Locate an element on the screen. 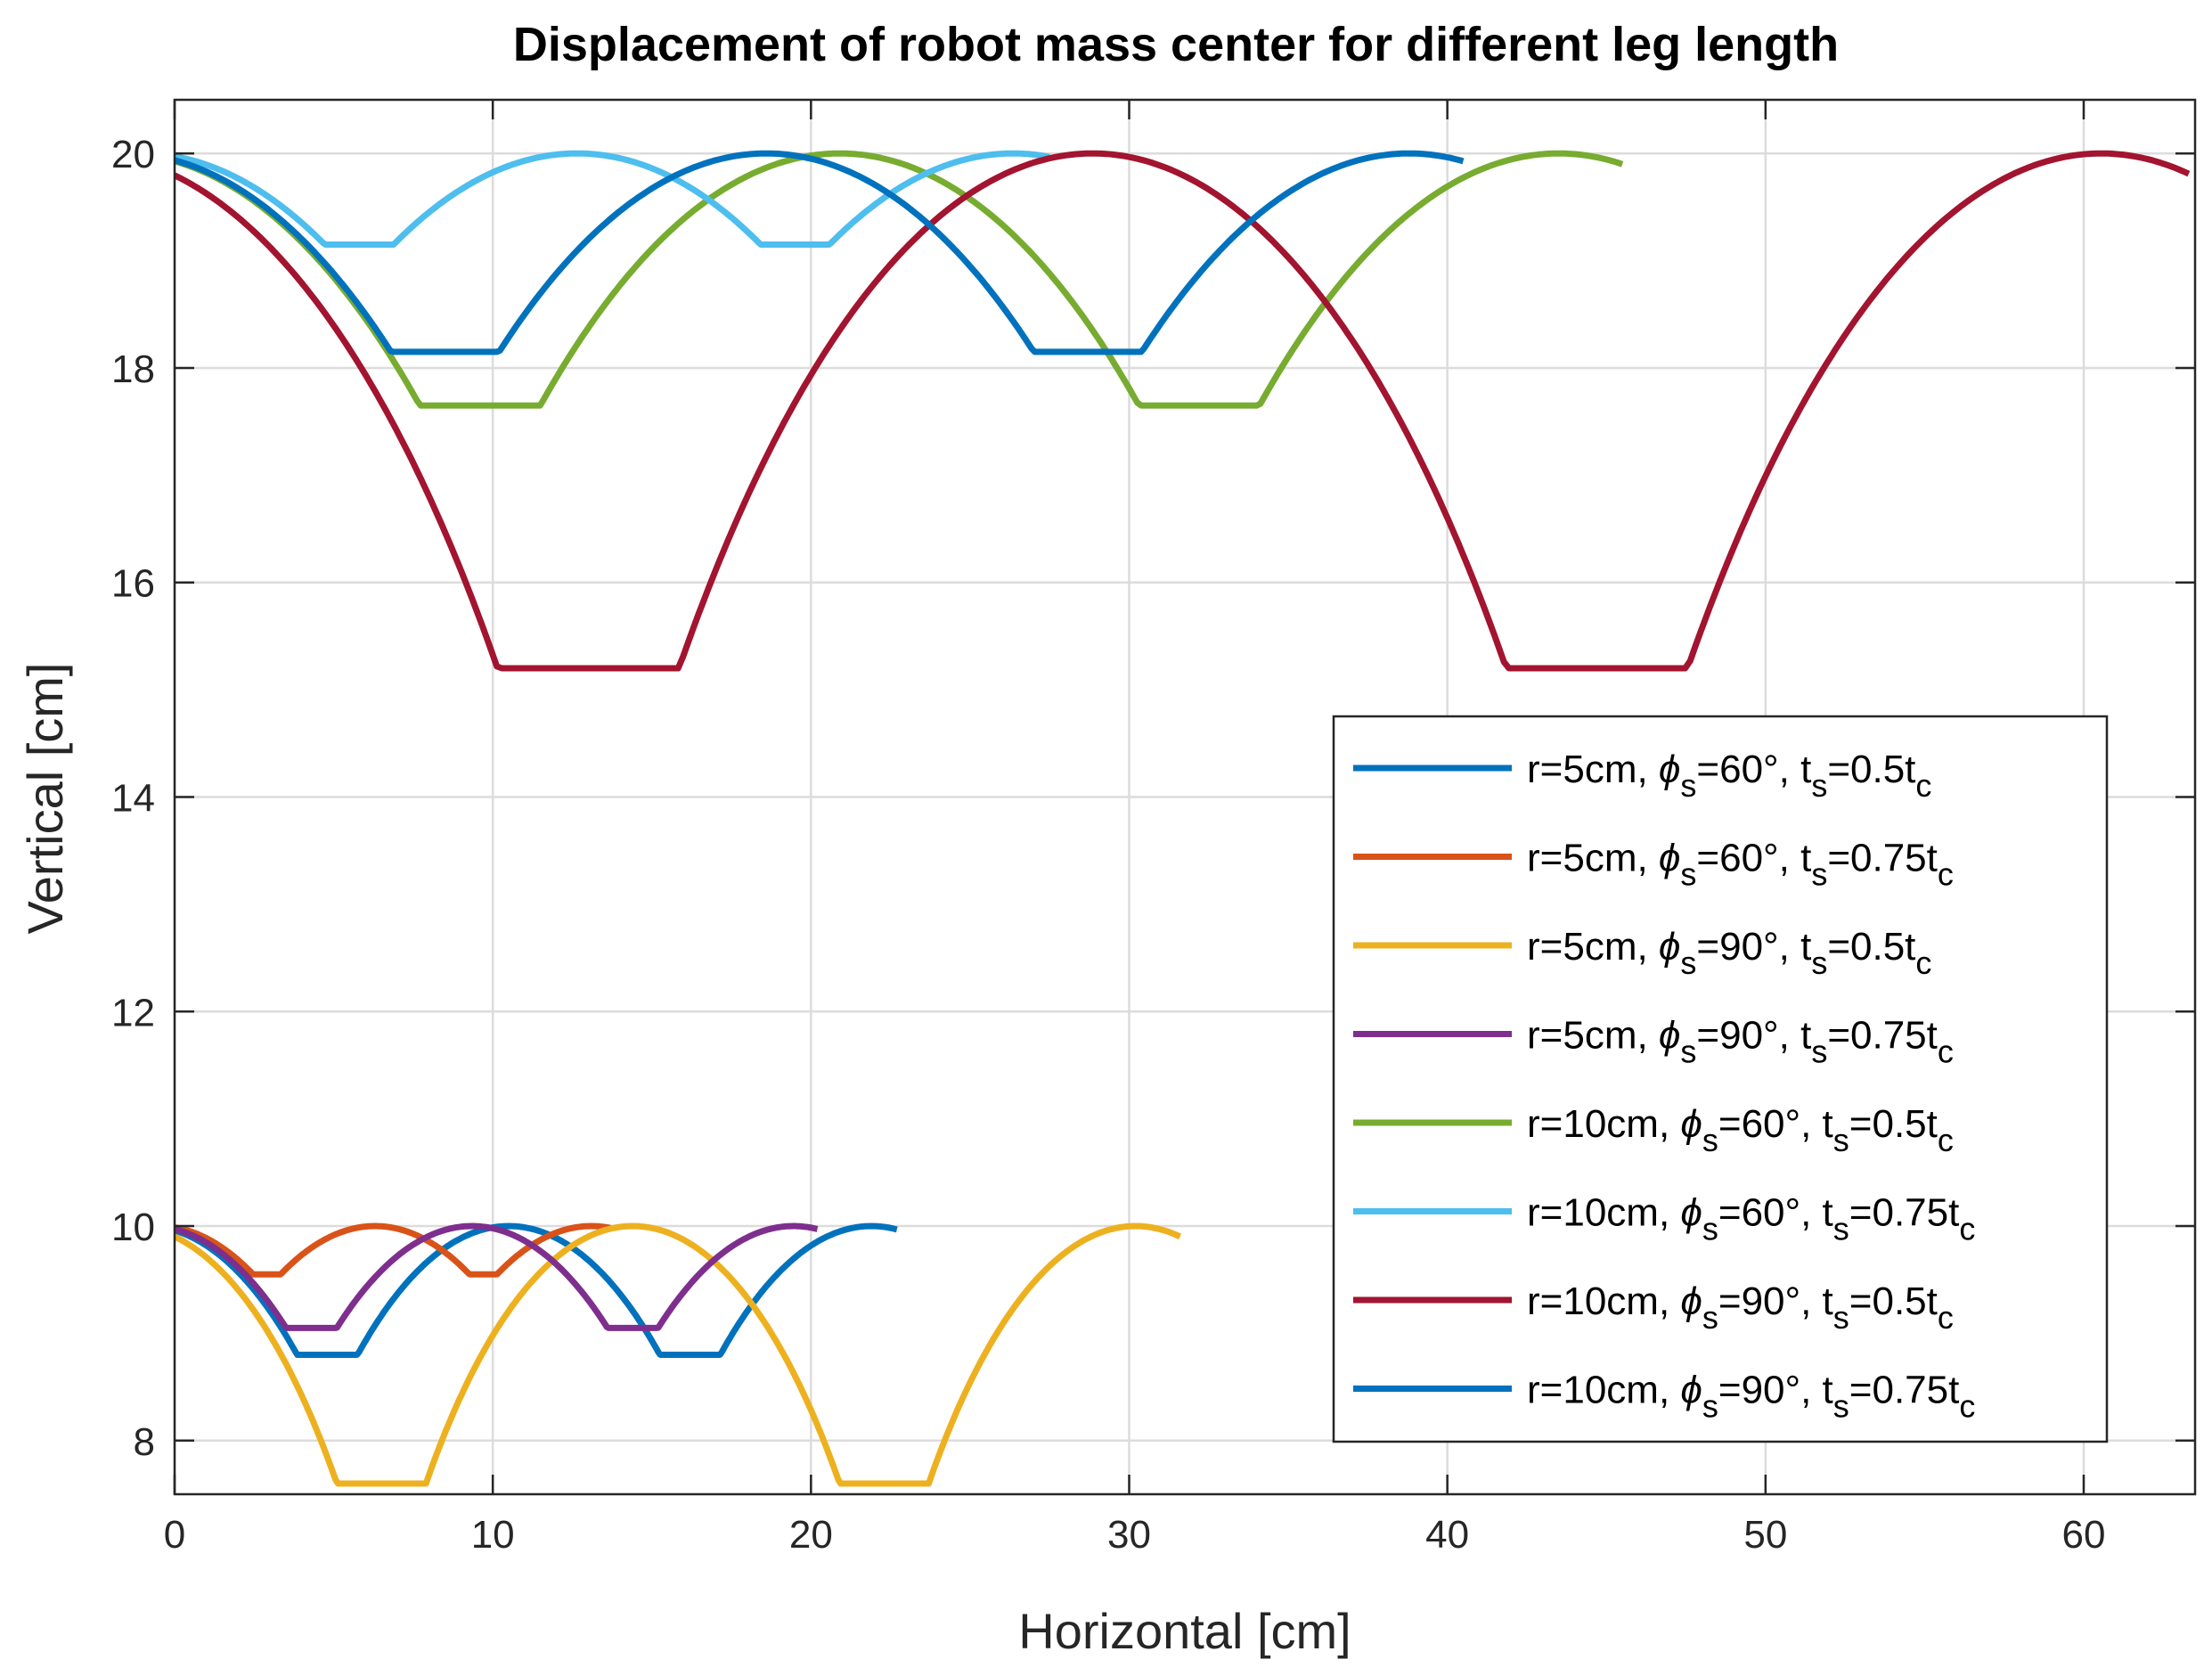 The height and width of the screenshot is (1676, 2212). legend-label: r=5cm, ϕs=90°, ts=0.75tc is located at coordinates (1741, 1042).